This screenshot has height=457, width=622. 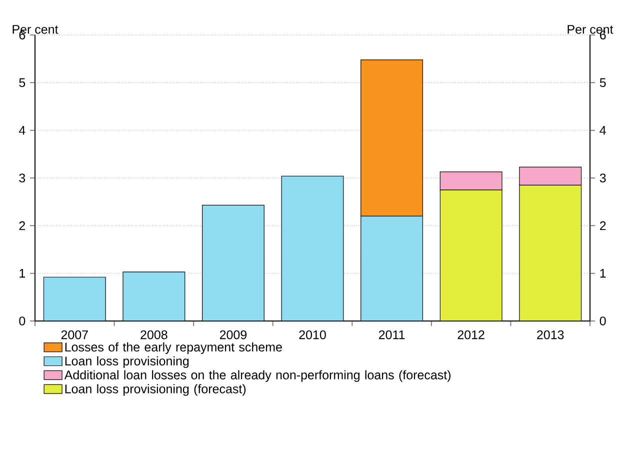 What do you see at coordinates (471, 335) in the screenshot?
I see `x-tick-label: 2012` at bounding box center [471, 335].